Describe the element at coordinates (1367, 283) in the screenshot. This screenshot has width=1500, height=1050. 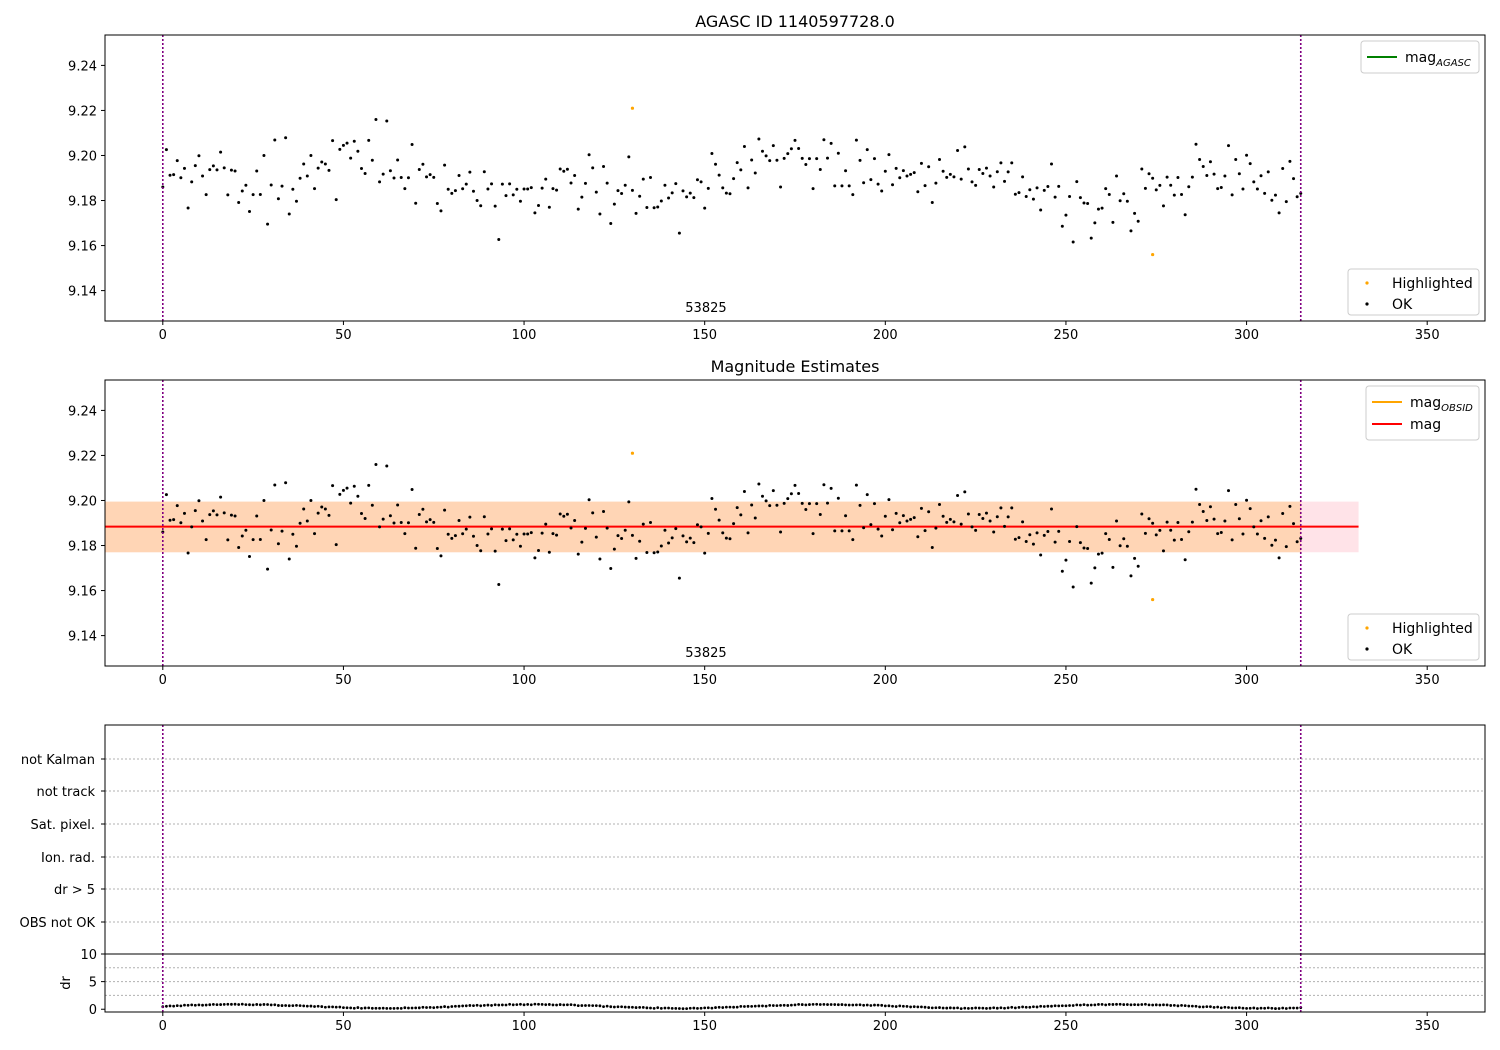
I see `legend-marker-swatch` at that location.